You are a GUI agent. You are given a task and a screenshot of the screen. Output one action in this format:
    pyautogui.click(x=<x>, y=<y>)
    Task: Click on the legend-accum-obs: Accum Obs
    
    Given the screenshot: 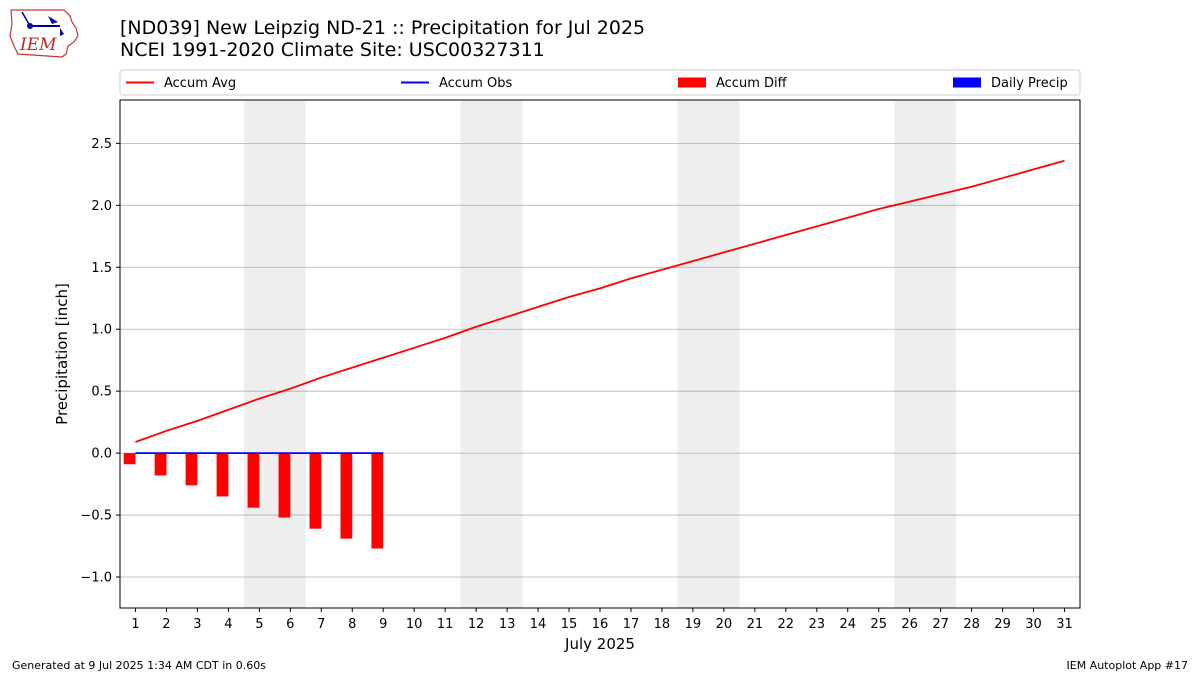 What is the action you would take?
    pyautogui.click(x=456, y=83)
    